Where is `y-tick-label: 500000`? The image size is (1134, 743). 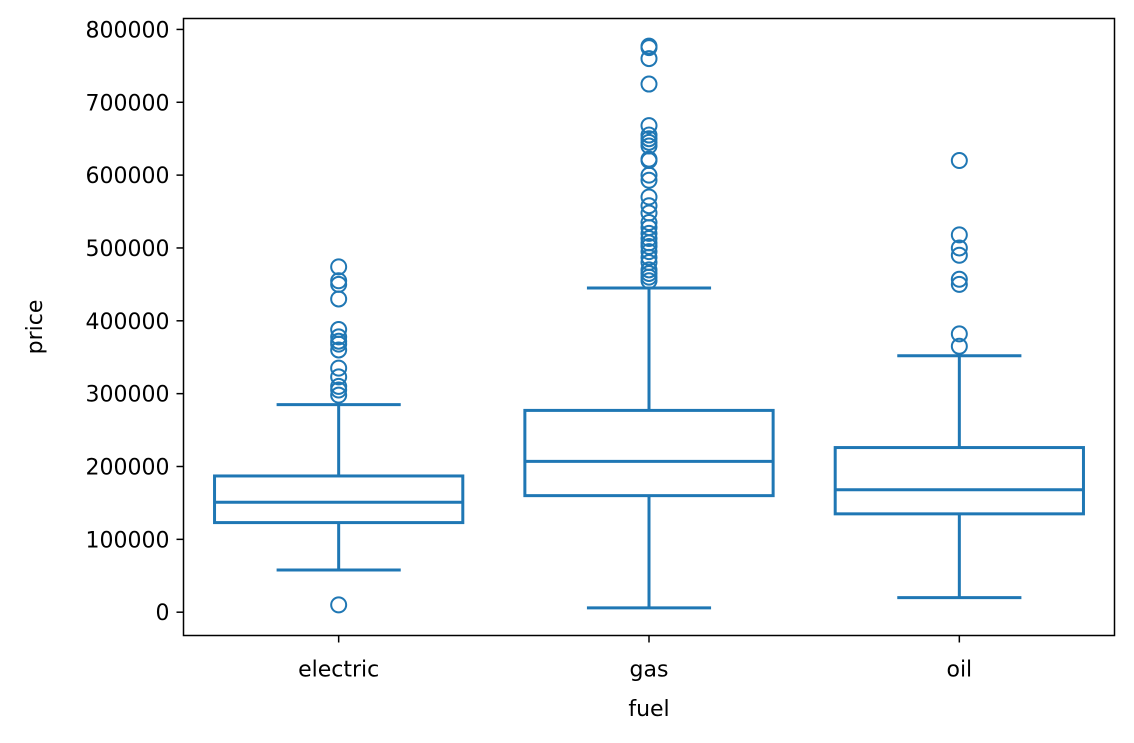 y-tick-label: 500000 is located at coordinates (128, 249).